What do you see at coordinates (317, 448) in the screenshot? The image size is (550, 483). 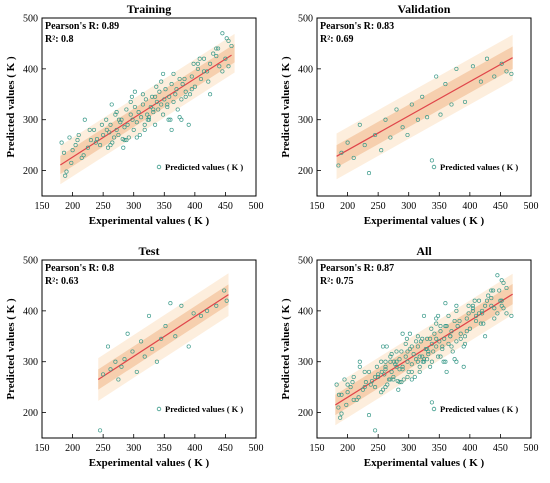 I see `x-tick-label: 150` at bounding box center [317, 448].